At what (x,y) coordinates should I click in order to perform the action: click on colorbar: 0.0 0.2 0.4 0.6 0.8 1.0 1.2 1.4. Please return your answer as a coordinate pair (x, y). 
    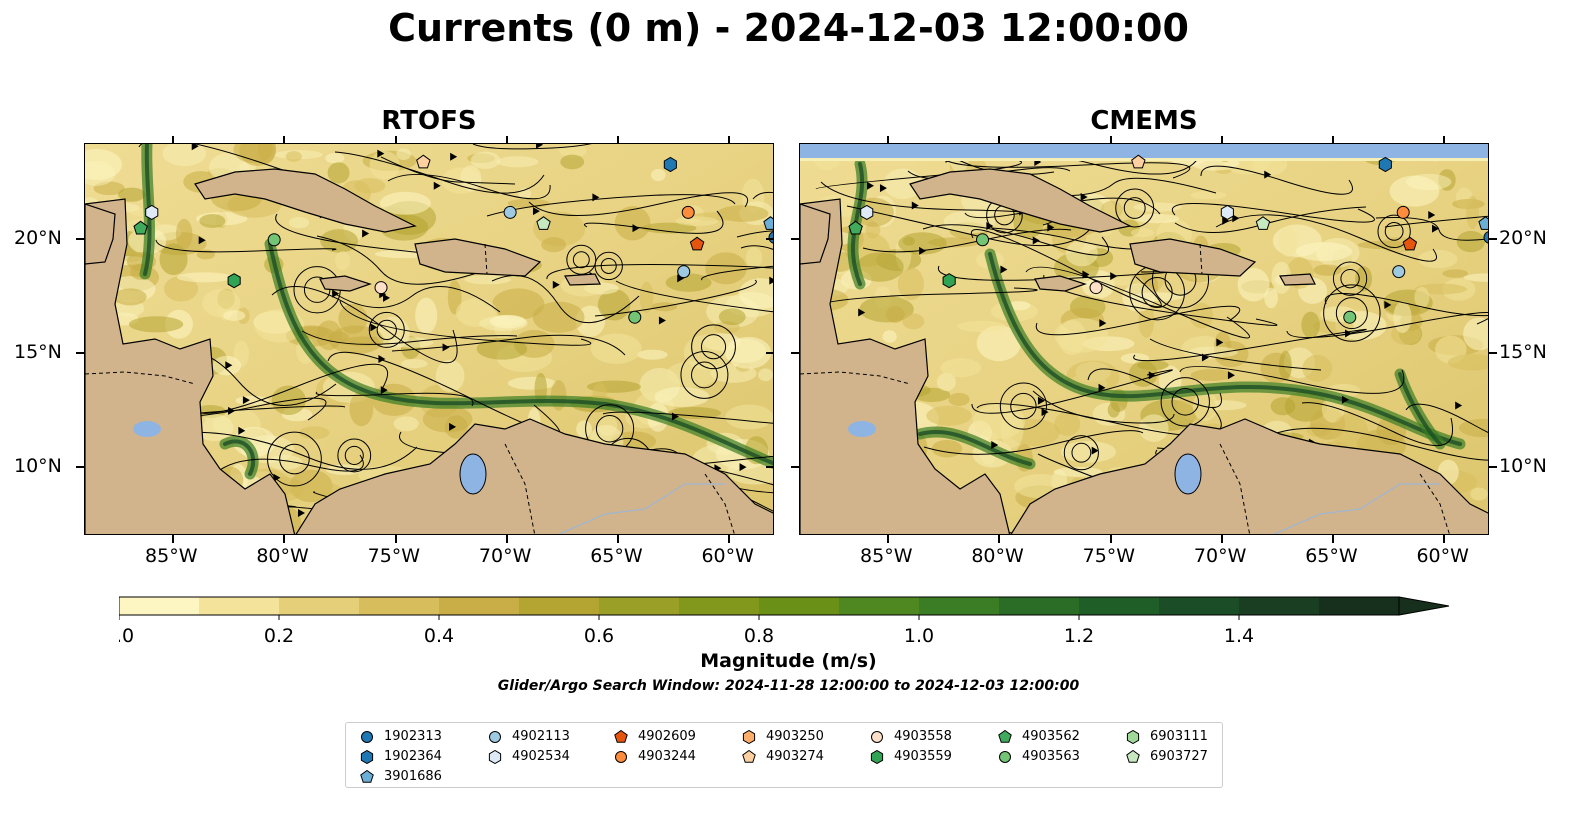
    Looking at the image, I should click on (781, 623).